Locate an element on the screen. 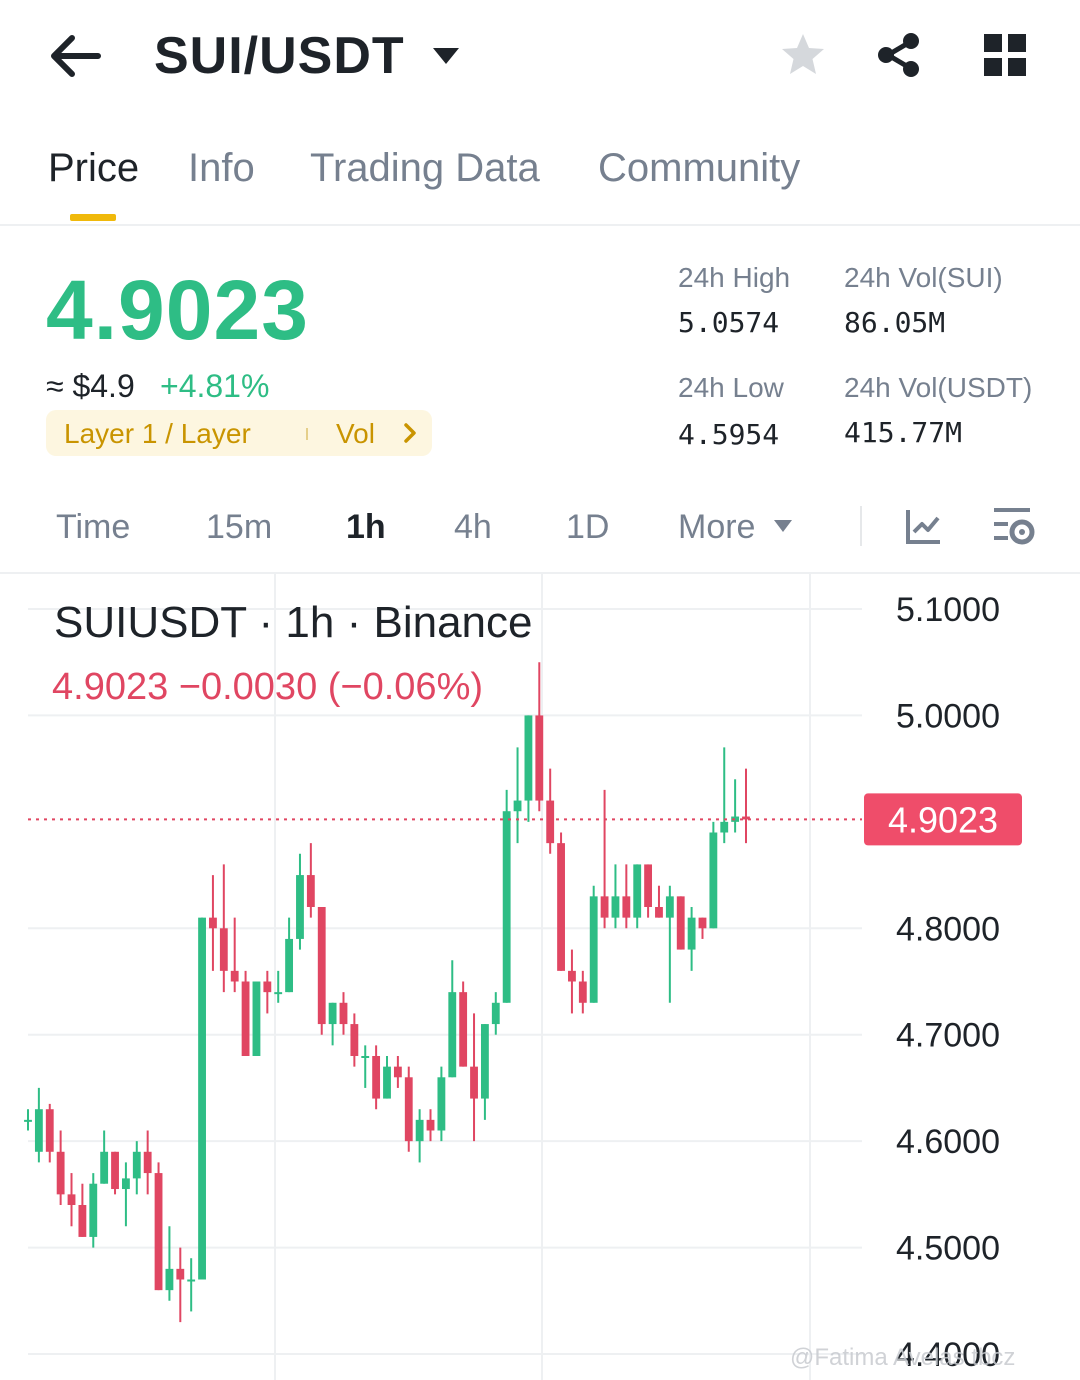 The image size is (1080, 1380). section-tabs: Price Info Trading Data Community is located at coordinates (540, 175).